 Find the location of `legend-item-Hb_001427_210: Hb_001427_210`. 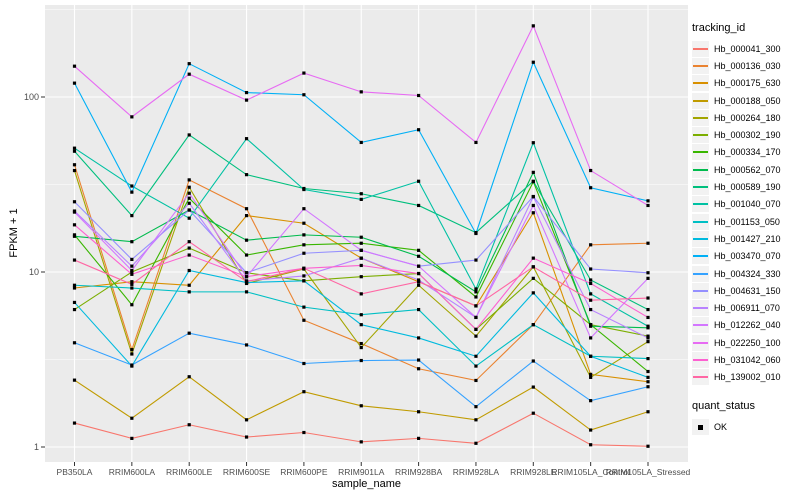

legend-item-Hb_001427_210: Hb_001427_210 is located at coordinates (746, 238).